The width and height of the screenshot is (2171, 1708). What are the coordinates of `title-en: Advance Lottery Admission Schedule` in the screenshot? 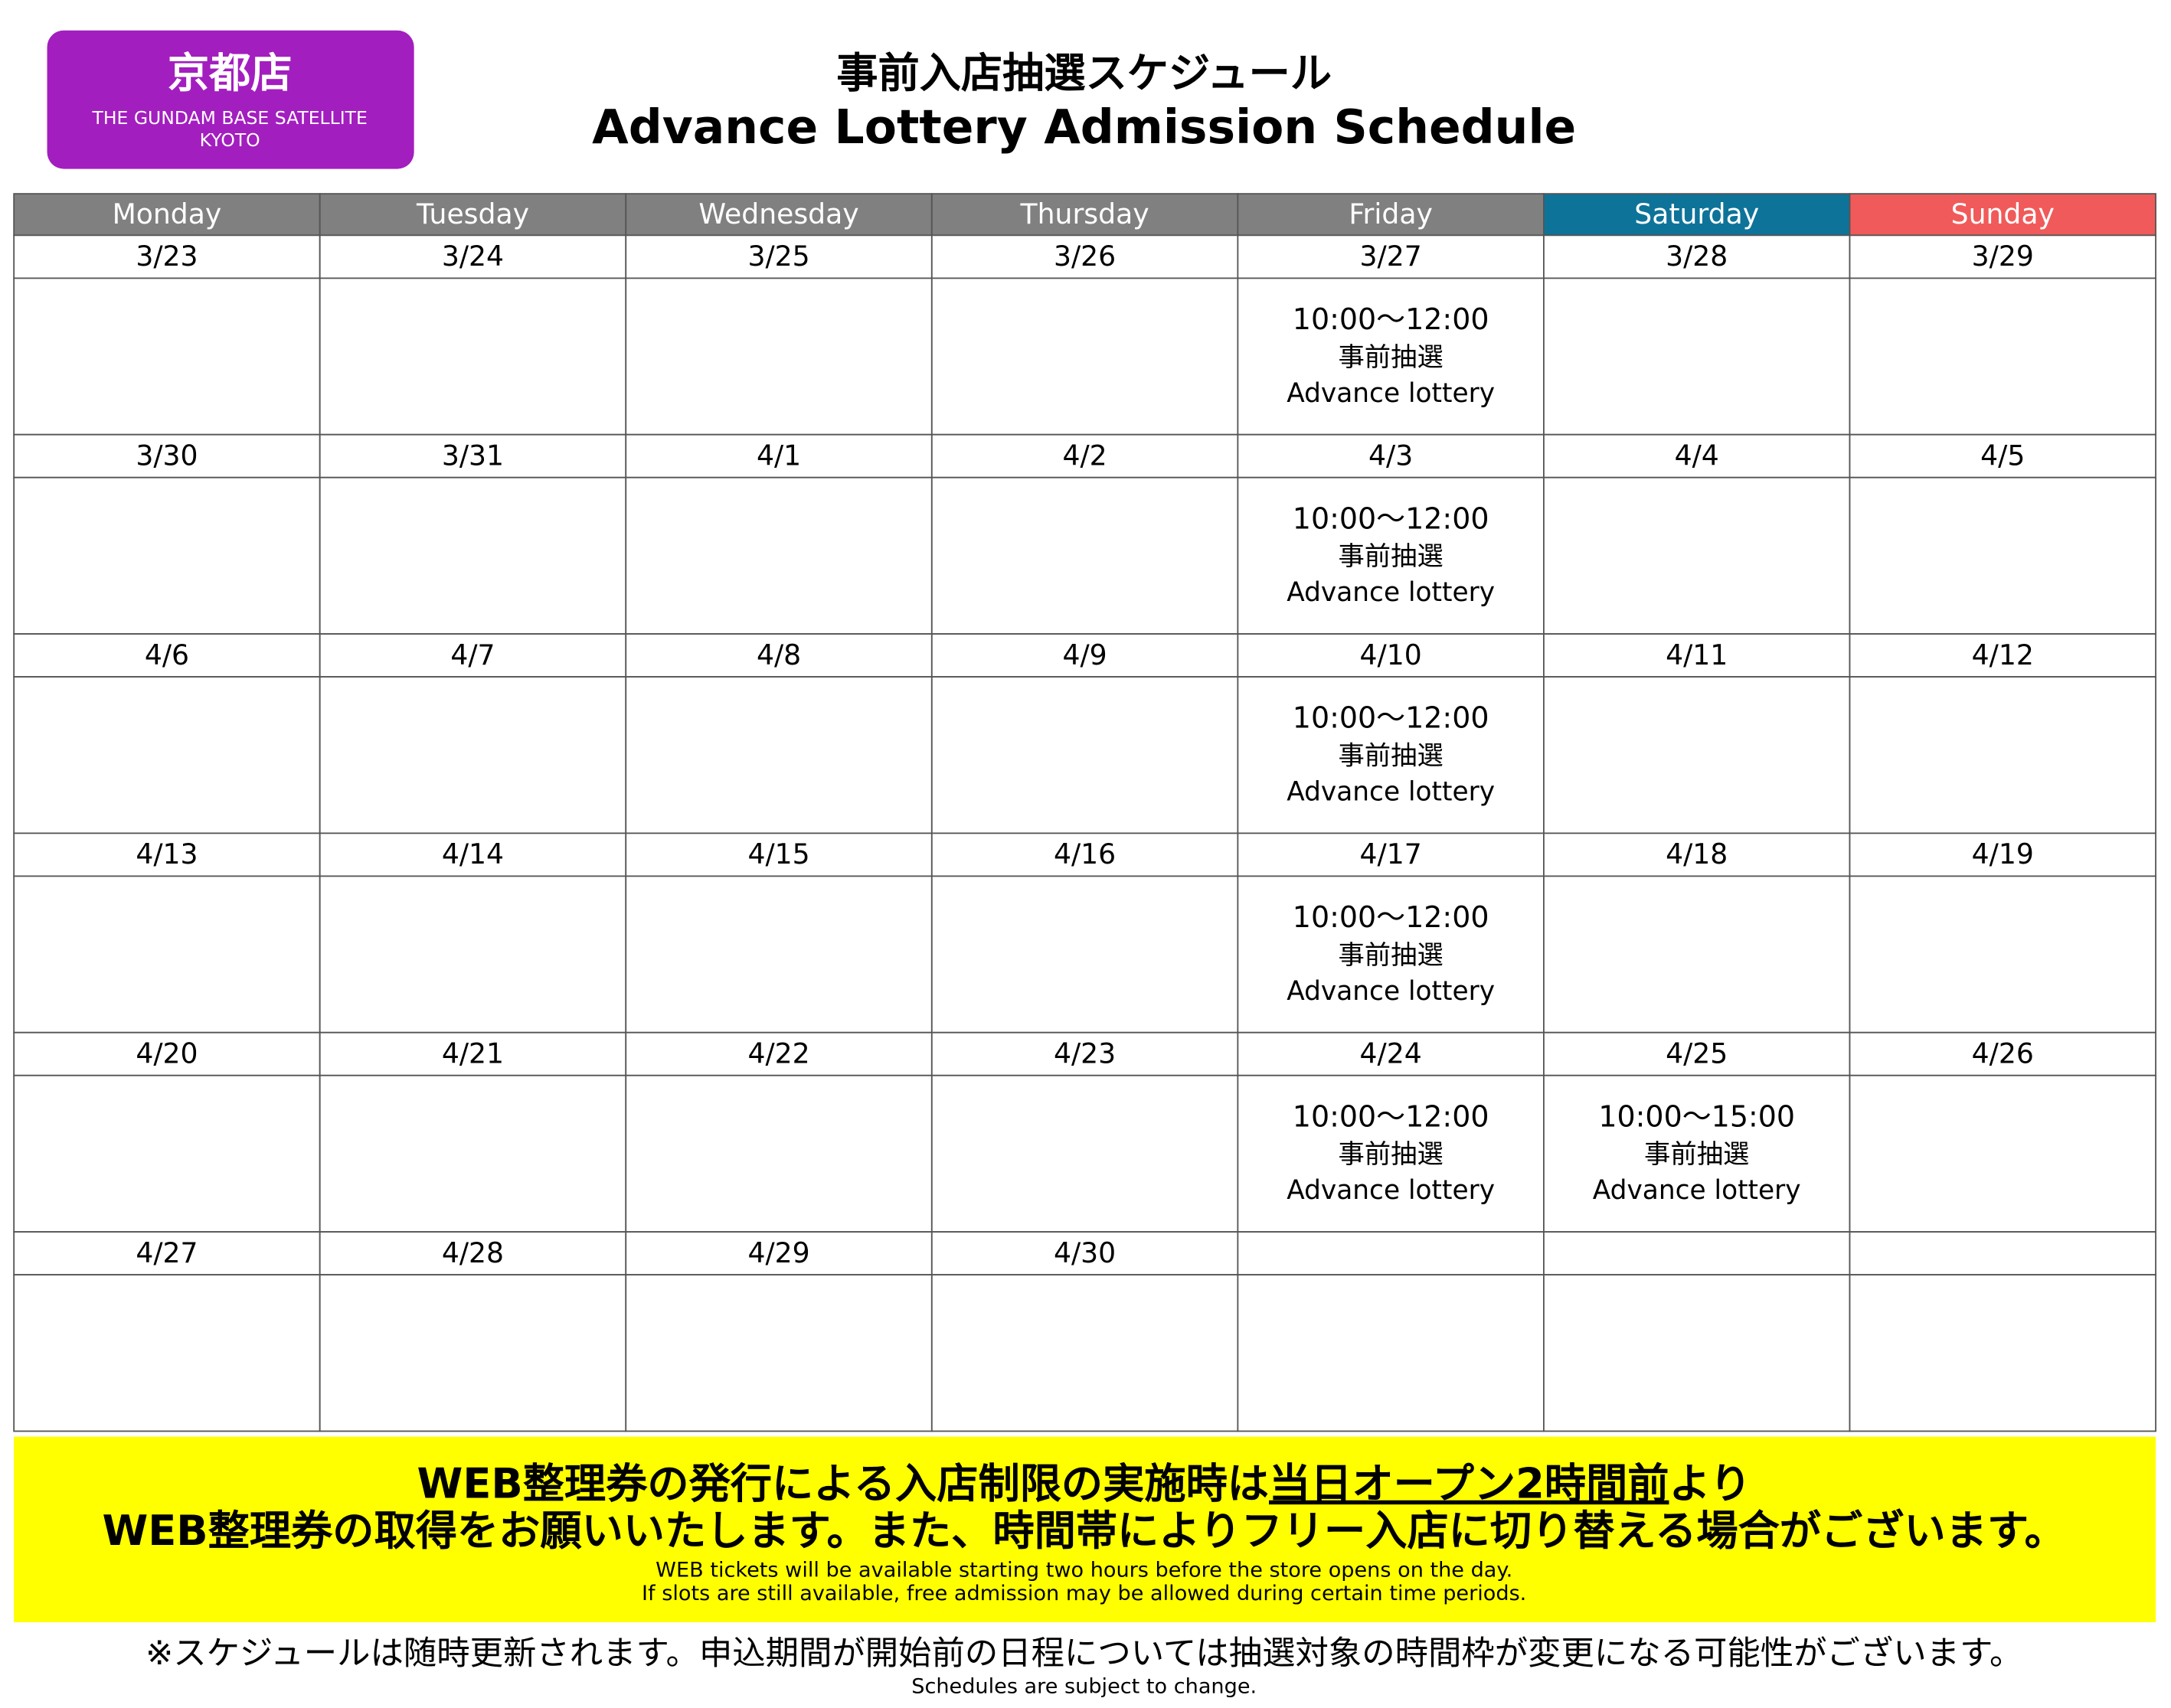 It's located at (1084, 128).